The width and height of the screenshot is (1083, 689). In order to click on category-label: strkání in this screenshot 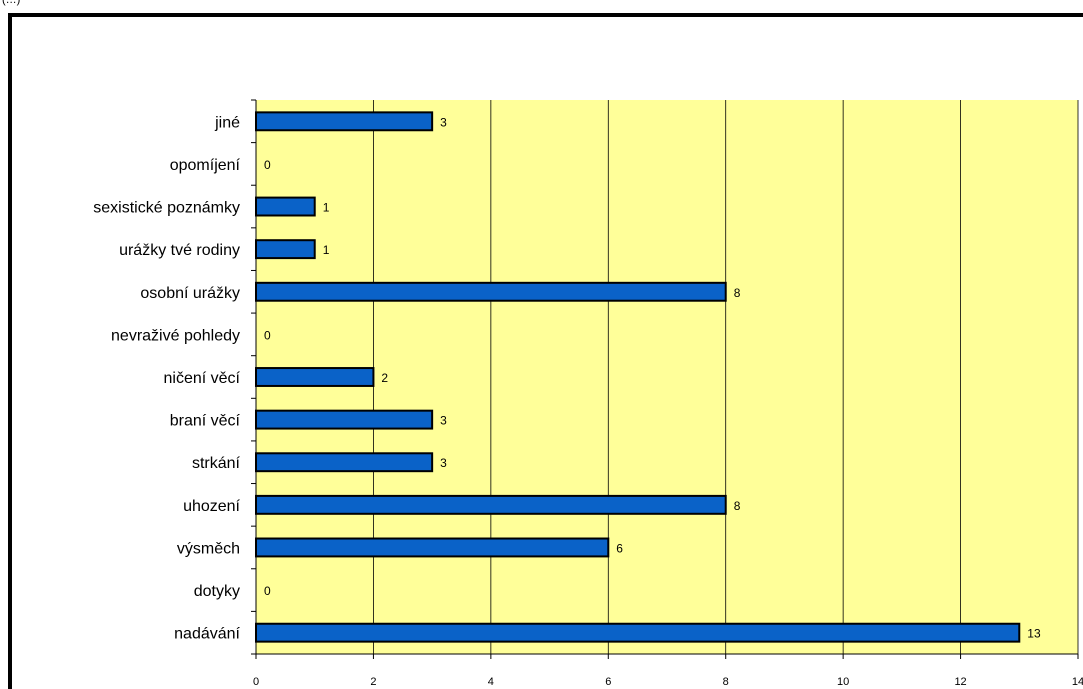, I will do `click(216, 463)`.